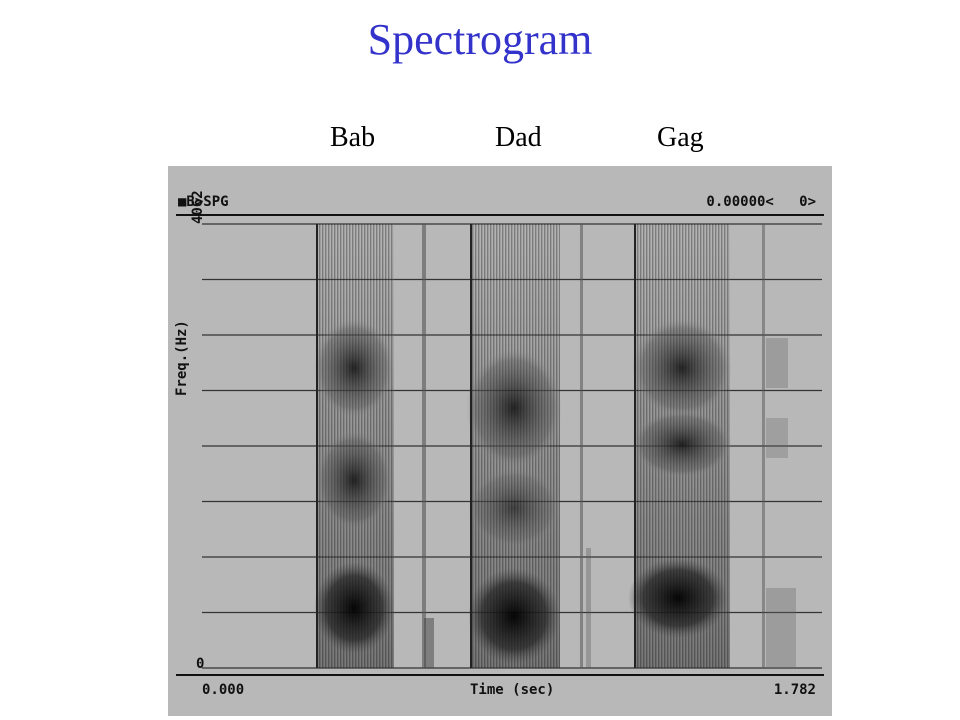  I want to click on spectrogram-burst-d, so click(585, 446).